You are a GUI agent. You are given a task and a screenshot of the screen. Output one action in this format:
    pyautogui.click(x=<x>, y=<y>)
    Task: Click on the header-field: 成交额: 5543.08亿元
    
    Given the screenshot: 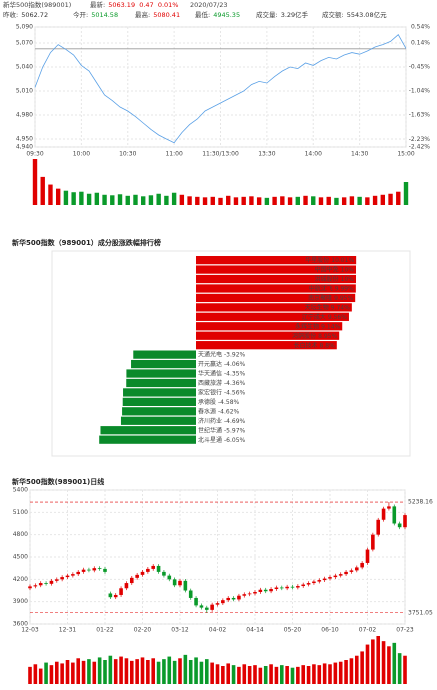 What is the action you would take?
    pyautogui.click(x=354, y=14)
    